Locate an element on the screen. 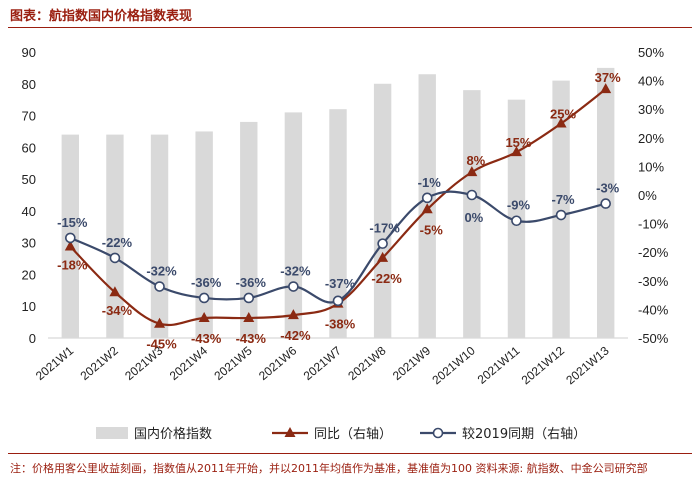  x-tick-label: 2021W7 is located at coordinates (322, 363).